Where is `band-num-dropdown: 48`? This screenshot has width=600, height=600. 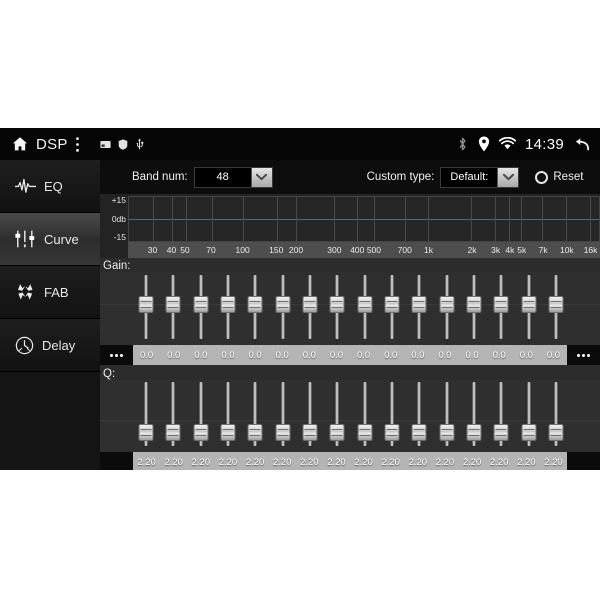
band-num-dropdown: 48 is located at coordinates (233, 177).